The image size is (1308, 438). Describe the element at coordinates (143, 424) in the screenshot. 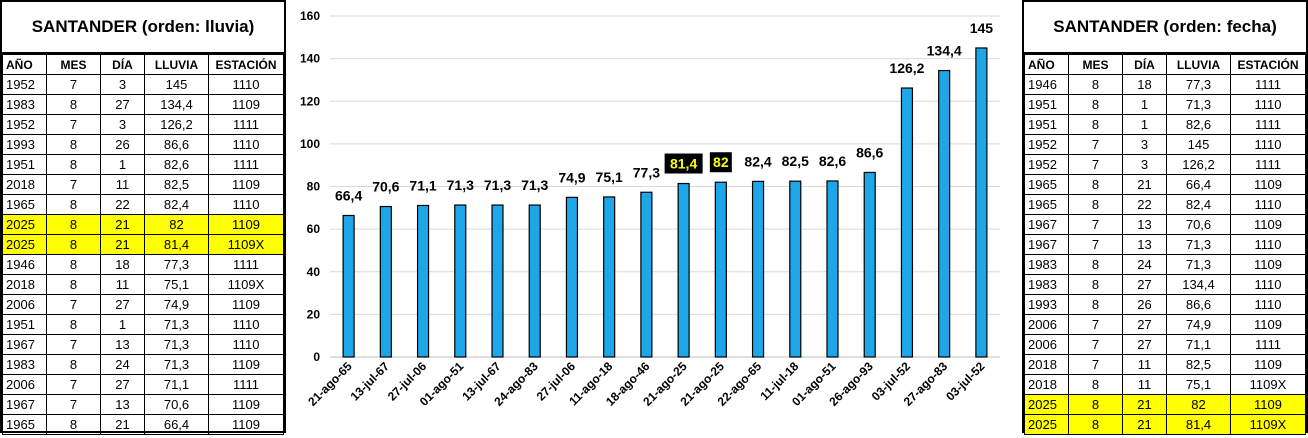

I see `table-row: 1965 8 21 66,4 1109` at that location.